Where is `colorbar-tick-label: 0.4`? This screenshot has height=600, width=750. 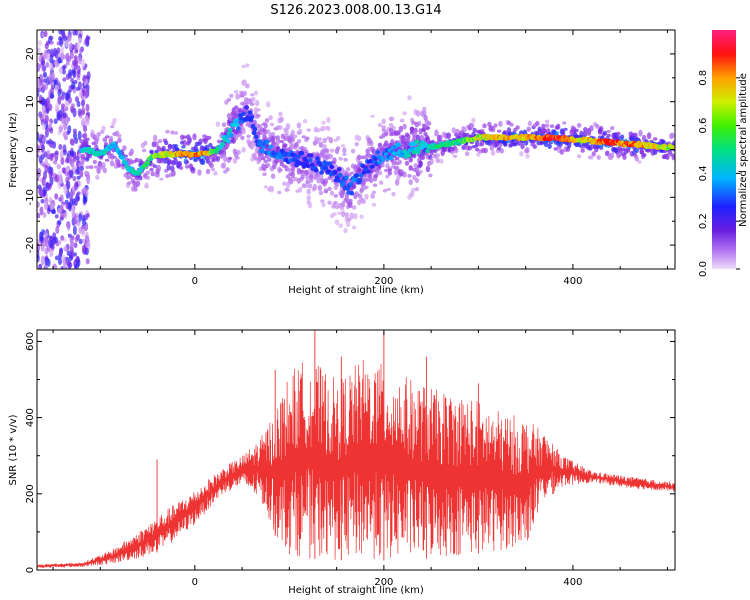
colorbar-tick-label: 0.4 is located at coordinates (703, 173).